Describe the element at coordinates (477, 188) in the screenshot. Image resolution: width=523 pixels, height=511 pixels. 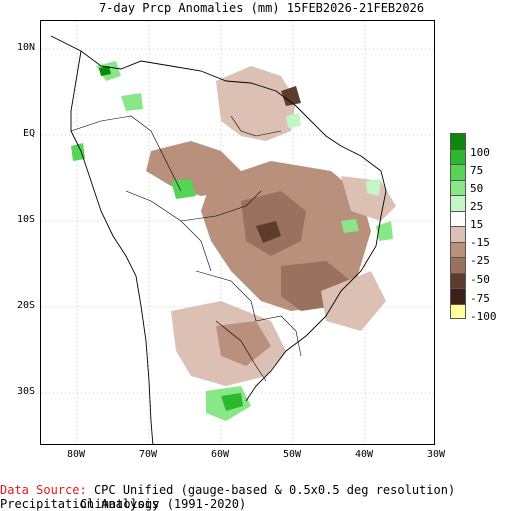
I see `legend-label-50: 50` at that location.